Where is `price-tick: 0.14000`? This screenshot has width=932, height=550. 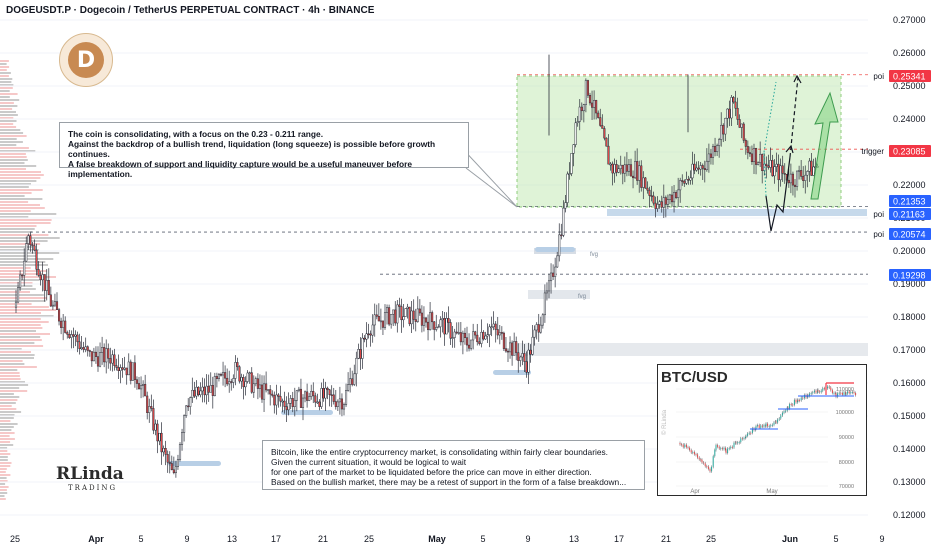
price-tick: 0.14000 is located at coordinates (909, 449).